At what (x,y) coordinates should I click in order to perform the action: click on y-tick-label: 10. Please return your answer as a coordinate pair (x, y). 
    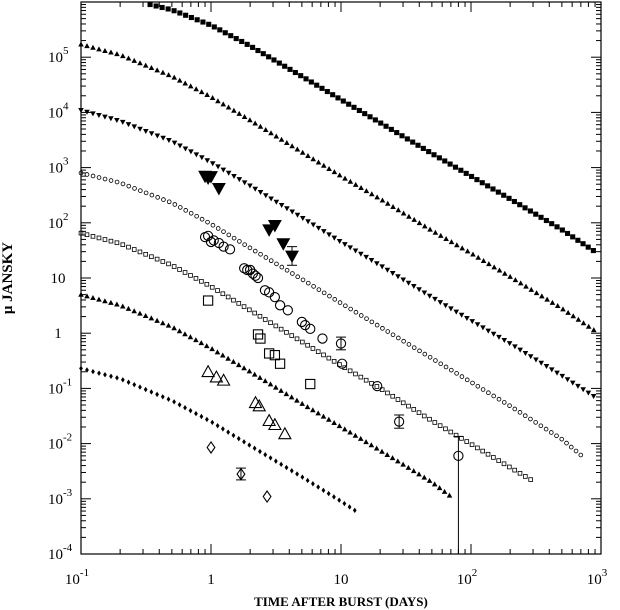
    Looking at the image, I should click on (58, 279).